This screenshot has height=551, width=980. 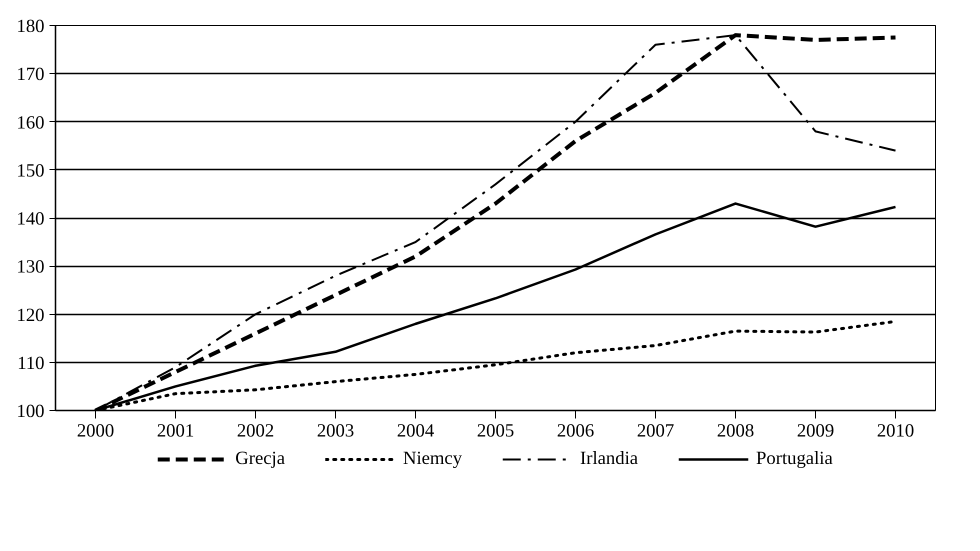 I want to click on y-tick-label: 180, so click(x=30, y=26).